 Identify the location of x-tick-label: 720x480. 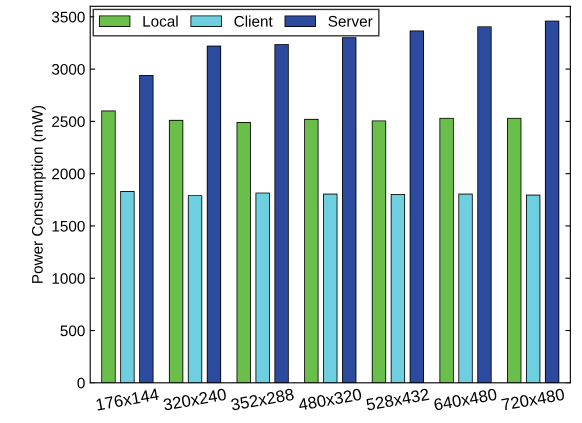
(533, 399).